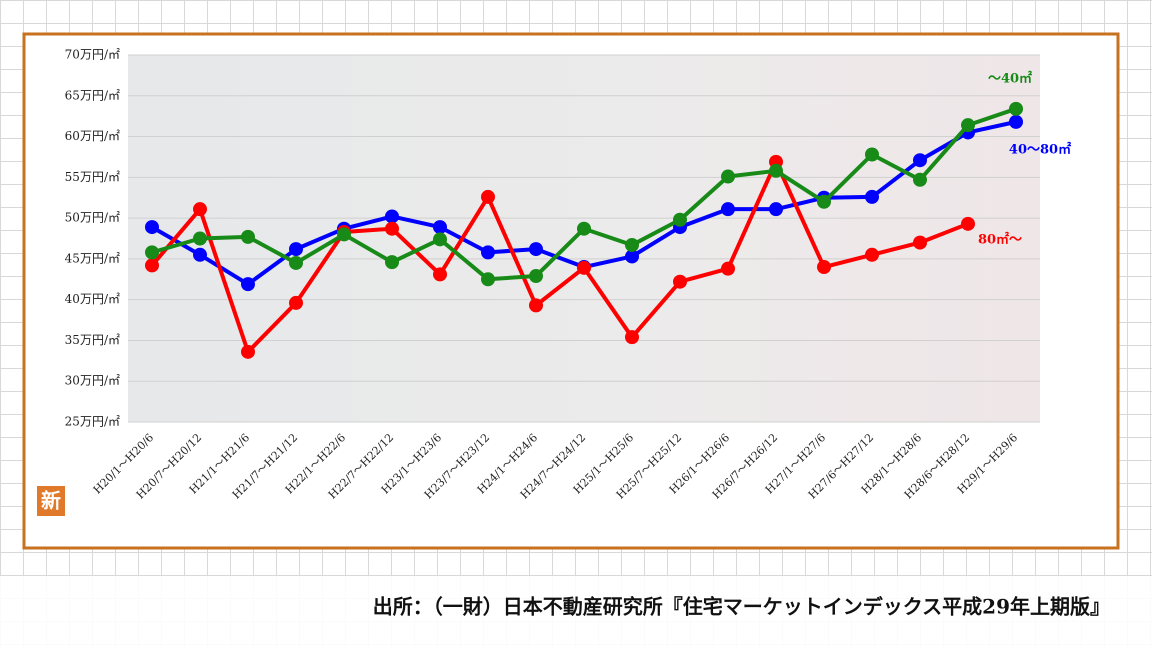 The width and height of the screenshot is (1152, 648). Describe the element at coordinates (92, 177) in the screenshot. I see `y-tick-label: 55万円/㎡` at that location.